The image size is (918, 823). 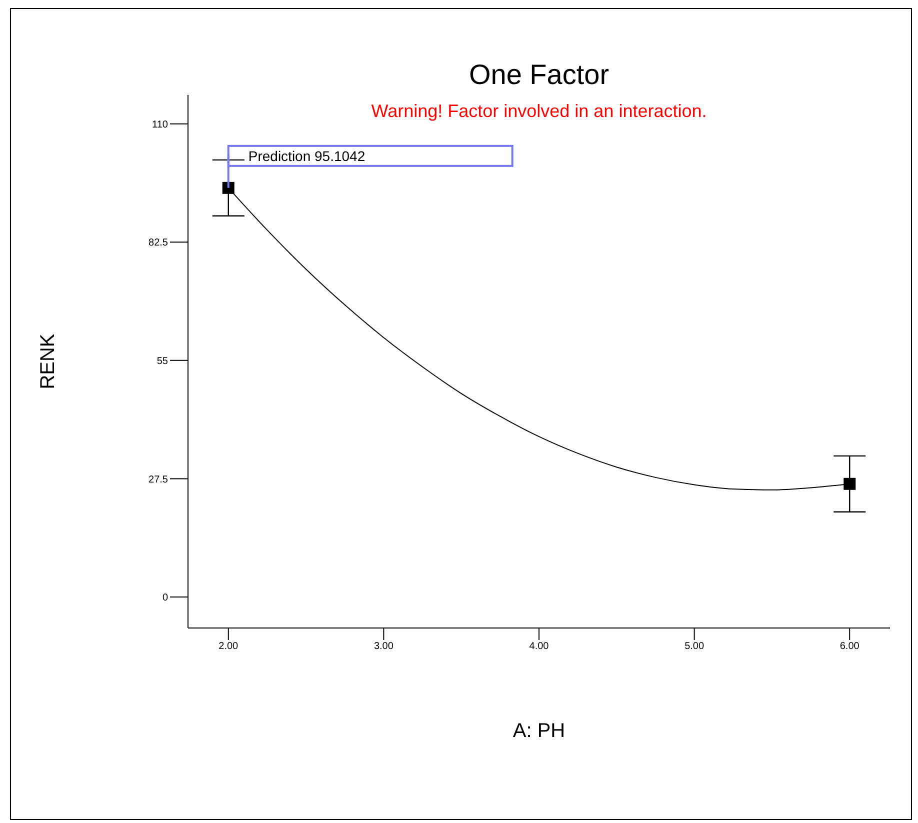 What do you see at coordinates (160, 124) in the screenshot?
I see `y-tick-label: 110` at bounding box center [160, 124].